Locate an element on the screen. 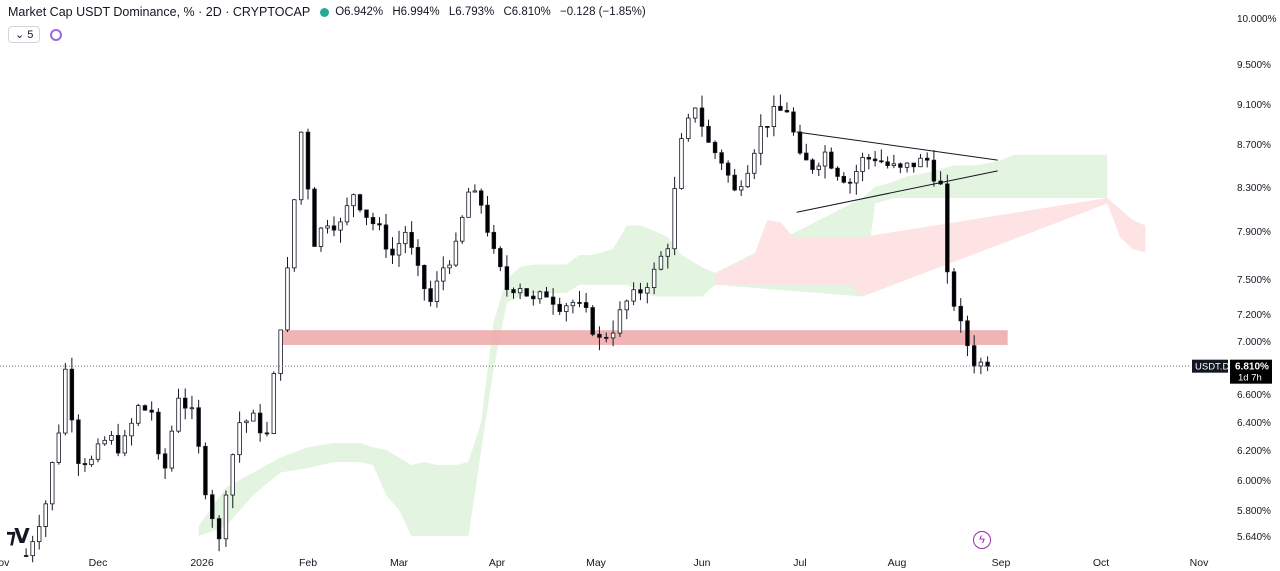 The width and height of the screenshot is (1280, 571). loading-icon is located at coordinates (56, 34).